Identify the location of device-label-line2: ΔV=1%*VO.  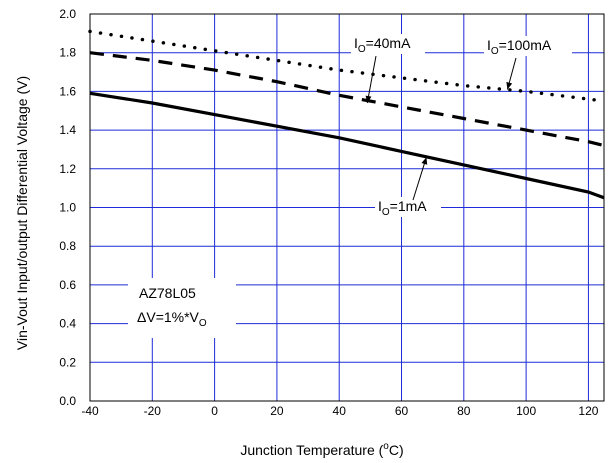
(172, 319).